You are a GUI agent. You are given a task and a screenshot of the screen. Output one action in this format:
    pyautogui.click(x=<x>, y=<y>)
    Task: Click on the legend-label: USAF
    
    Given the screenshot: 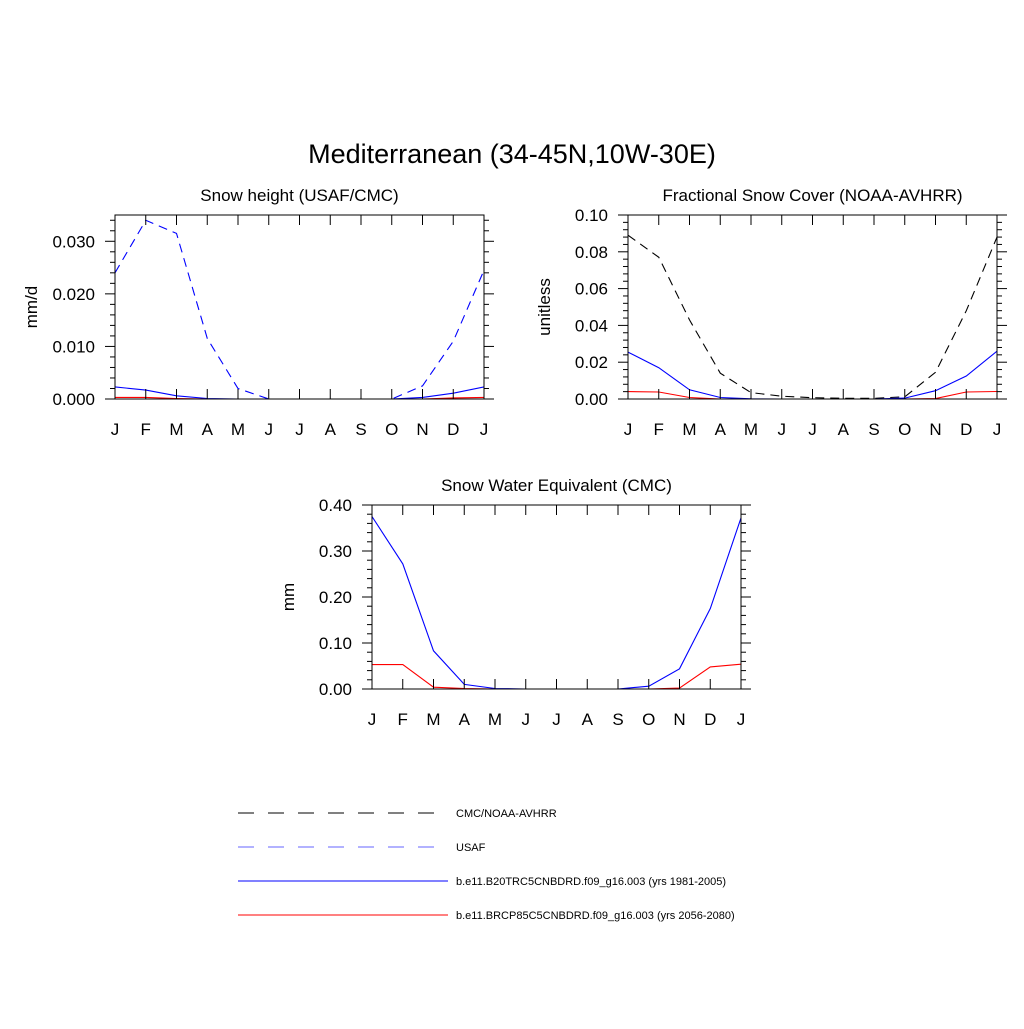 What is the action you would take?
    pyautogui.click(x=471, y=848)
    